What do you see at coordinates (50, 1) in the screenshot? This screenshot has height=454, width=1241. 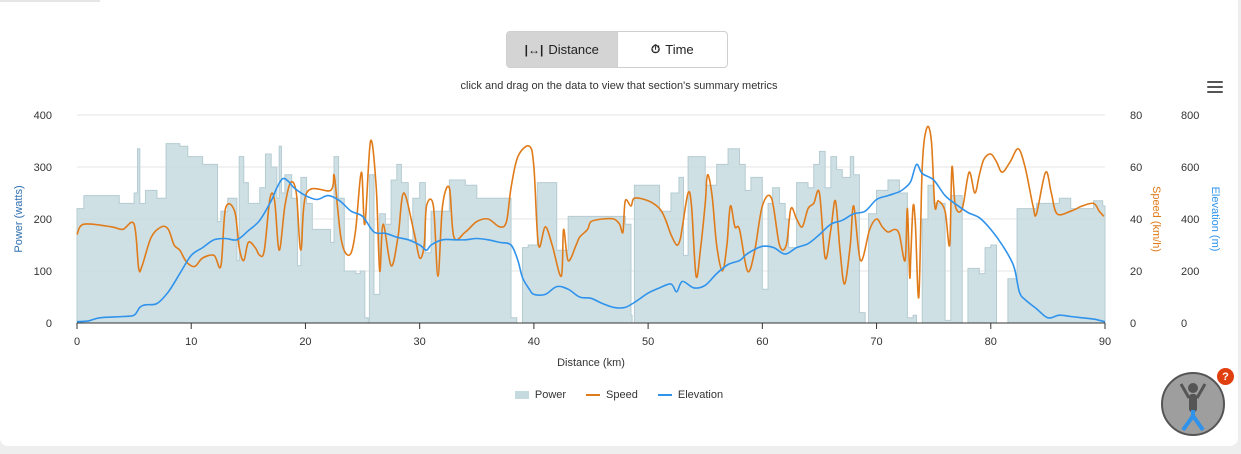 I see `tab-strip` at bounding box center [50, 1].